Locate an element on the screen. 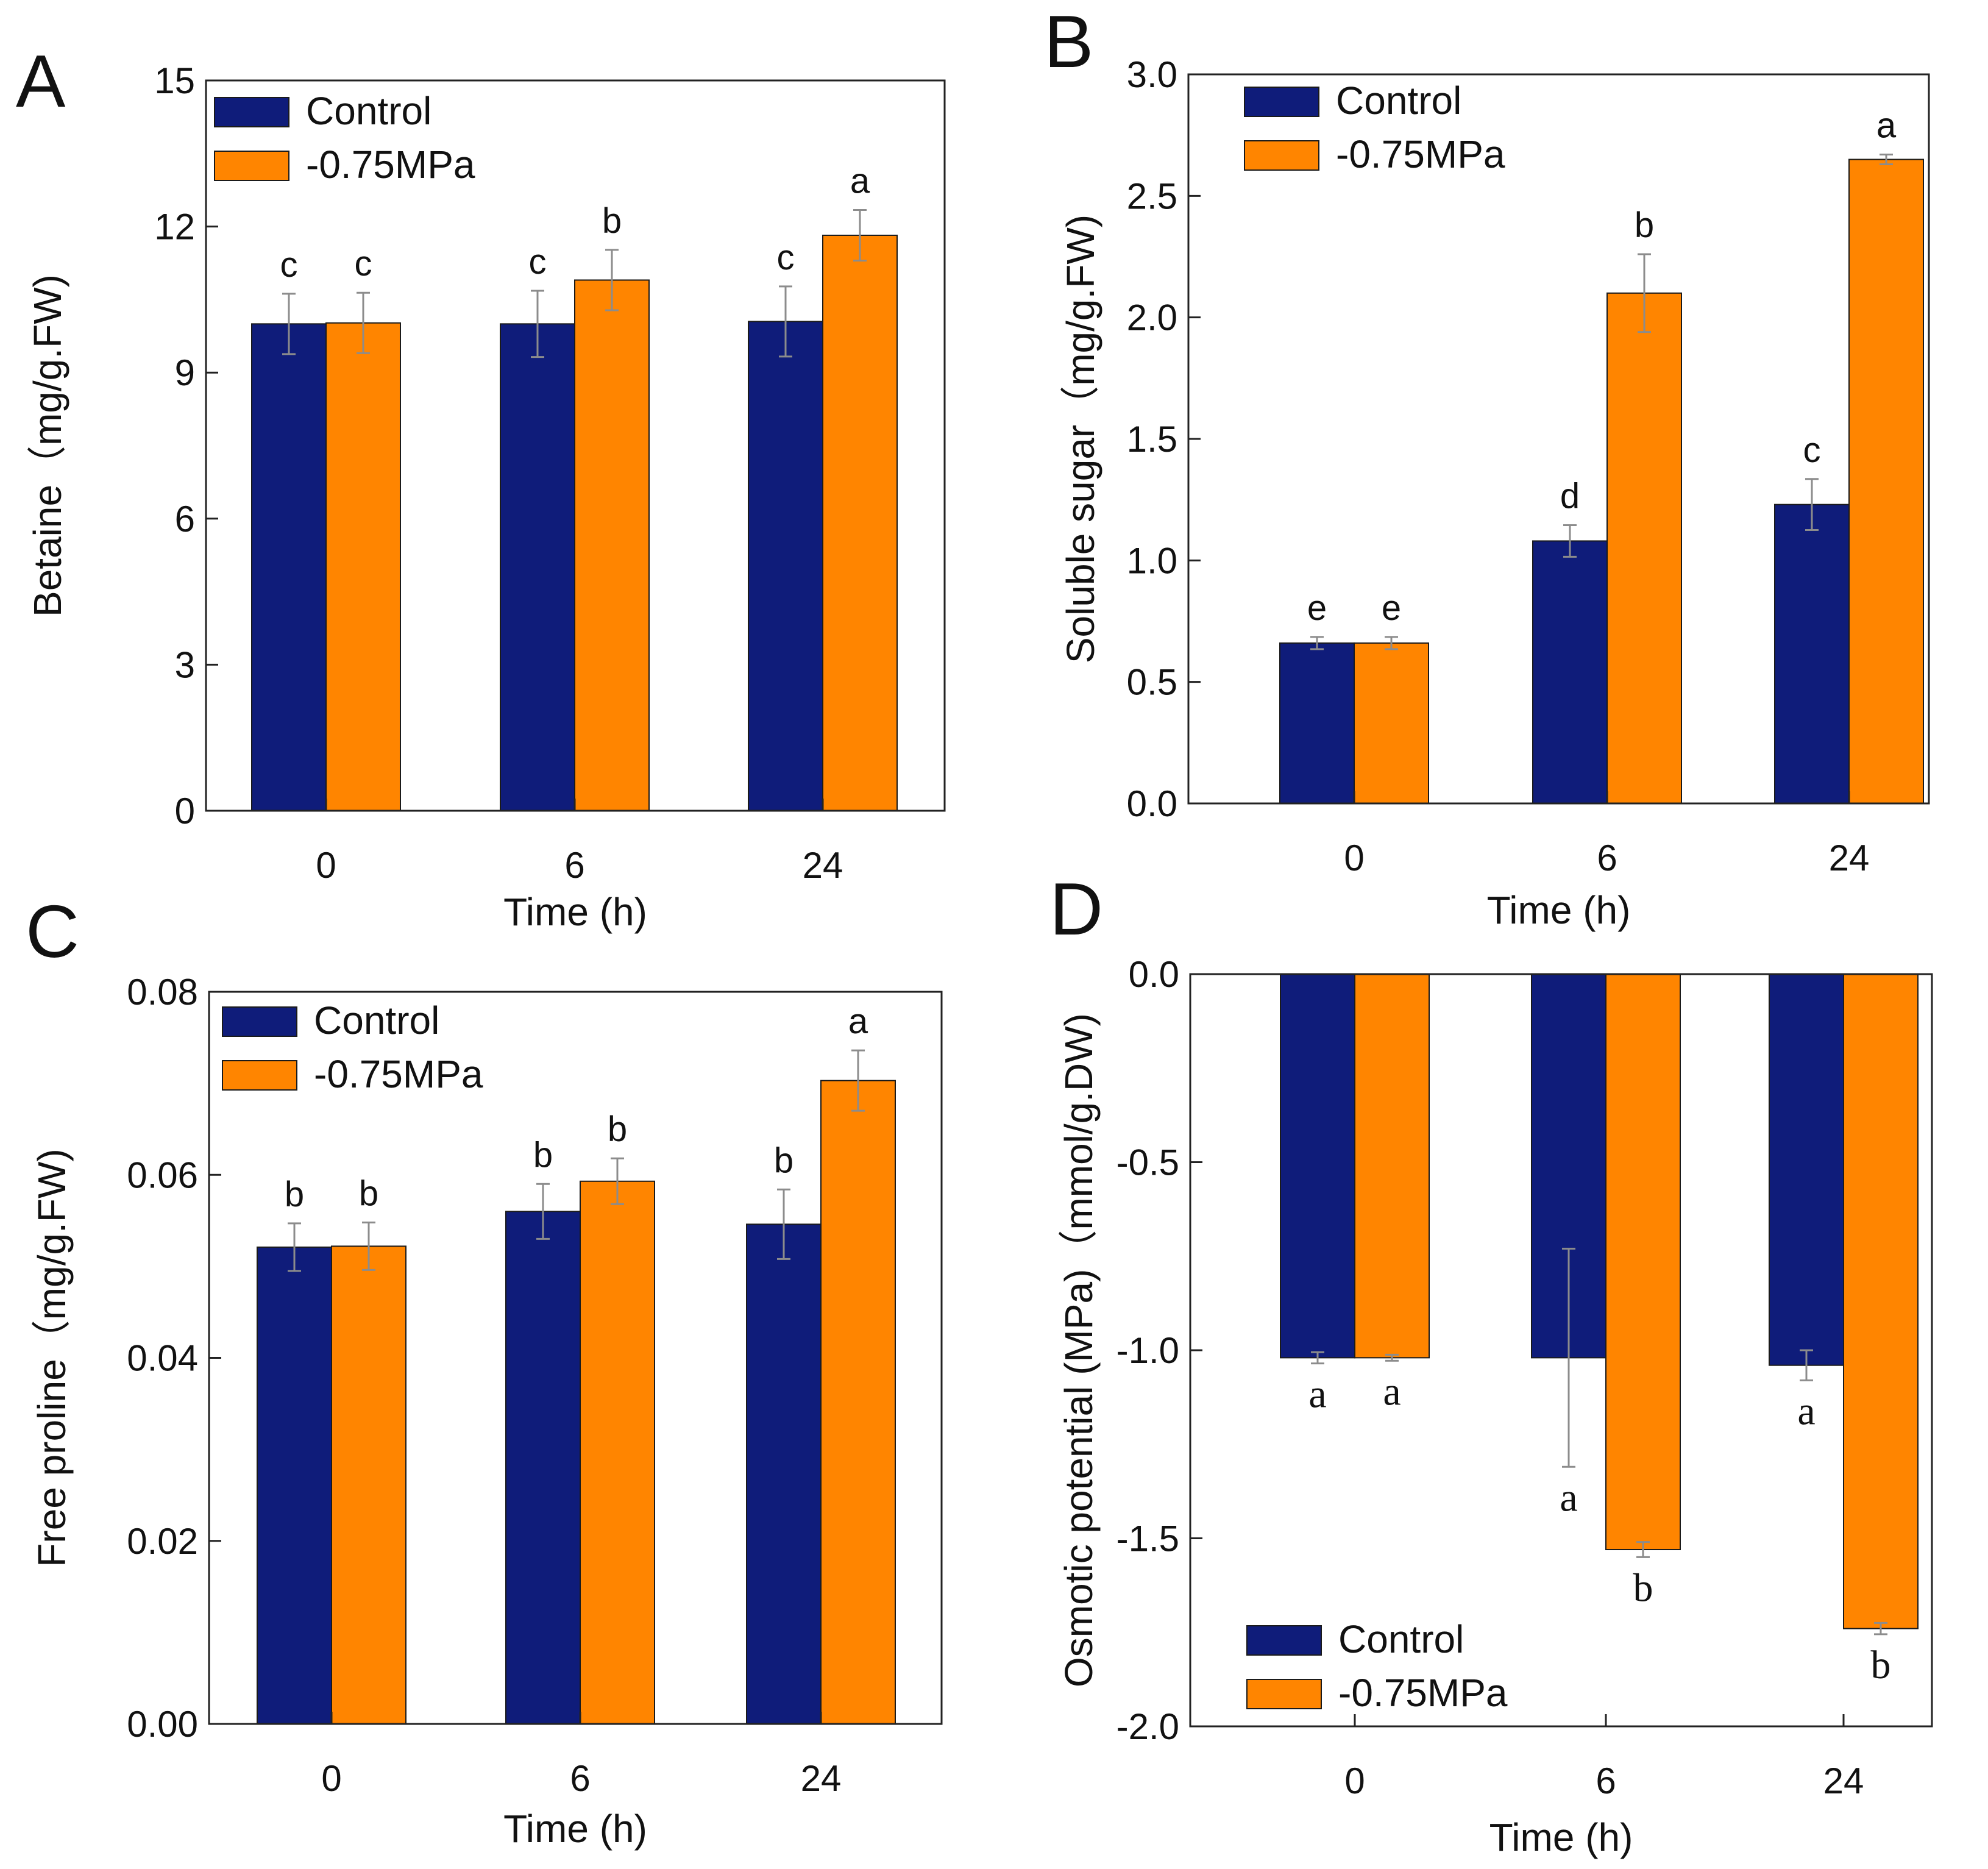 The image size is (1988, 1869). panel-b-sig-letter-drought-24: a is located at coordinates (1886, 126).